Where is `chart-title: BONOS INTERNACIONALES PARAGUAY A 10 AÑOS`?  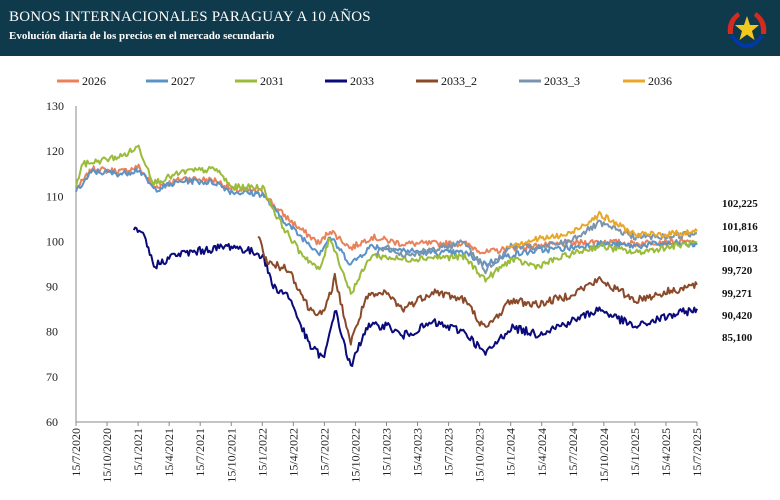
chart-title: BONOS INTERNACIONALES PARAGUAY A 10 AÑOS is located at coordinates (190, 17).